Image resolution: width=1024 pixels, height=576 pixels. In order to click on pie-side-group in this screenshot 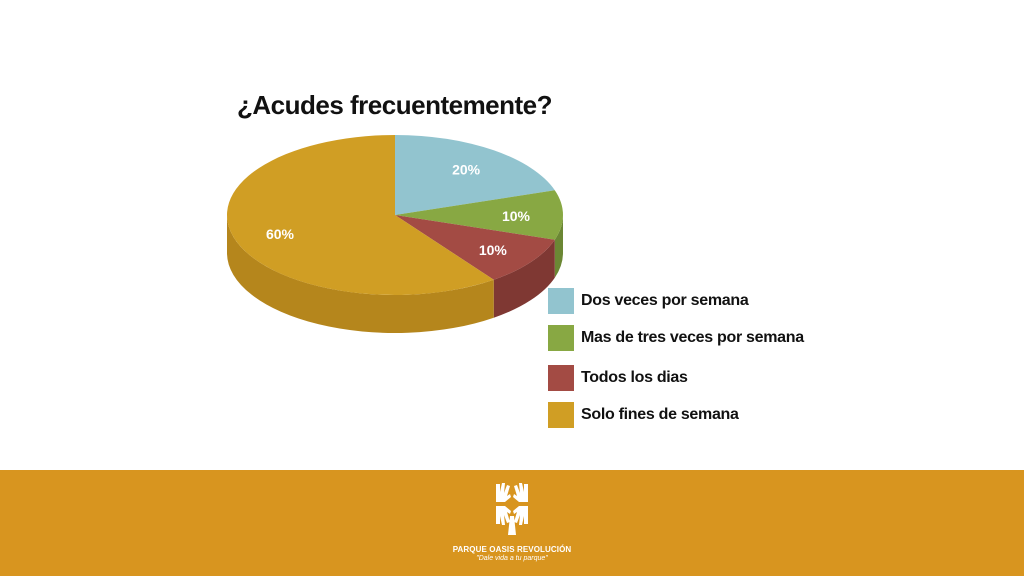, I will do `click(395, 274)`.